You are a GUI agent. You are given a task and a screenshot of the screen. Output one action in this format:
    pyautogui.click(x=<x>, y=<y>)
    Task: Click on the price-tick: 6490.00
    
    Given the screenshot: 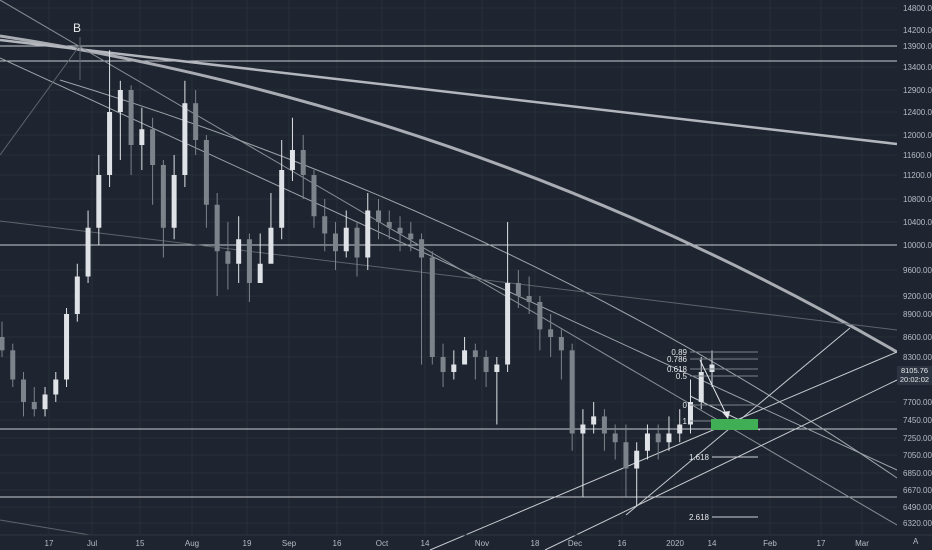 What is the action you would take?
    pyautogui.click(x=917, y=507)
    